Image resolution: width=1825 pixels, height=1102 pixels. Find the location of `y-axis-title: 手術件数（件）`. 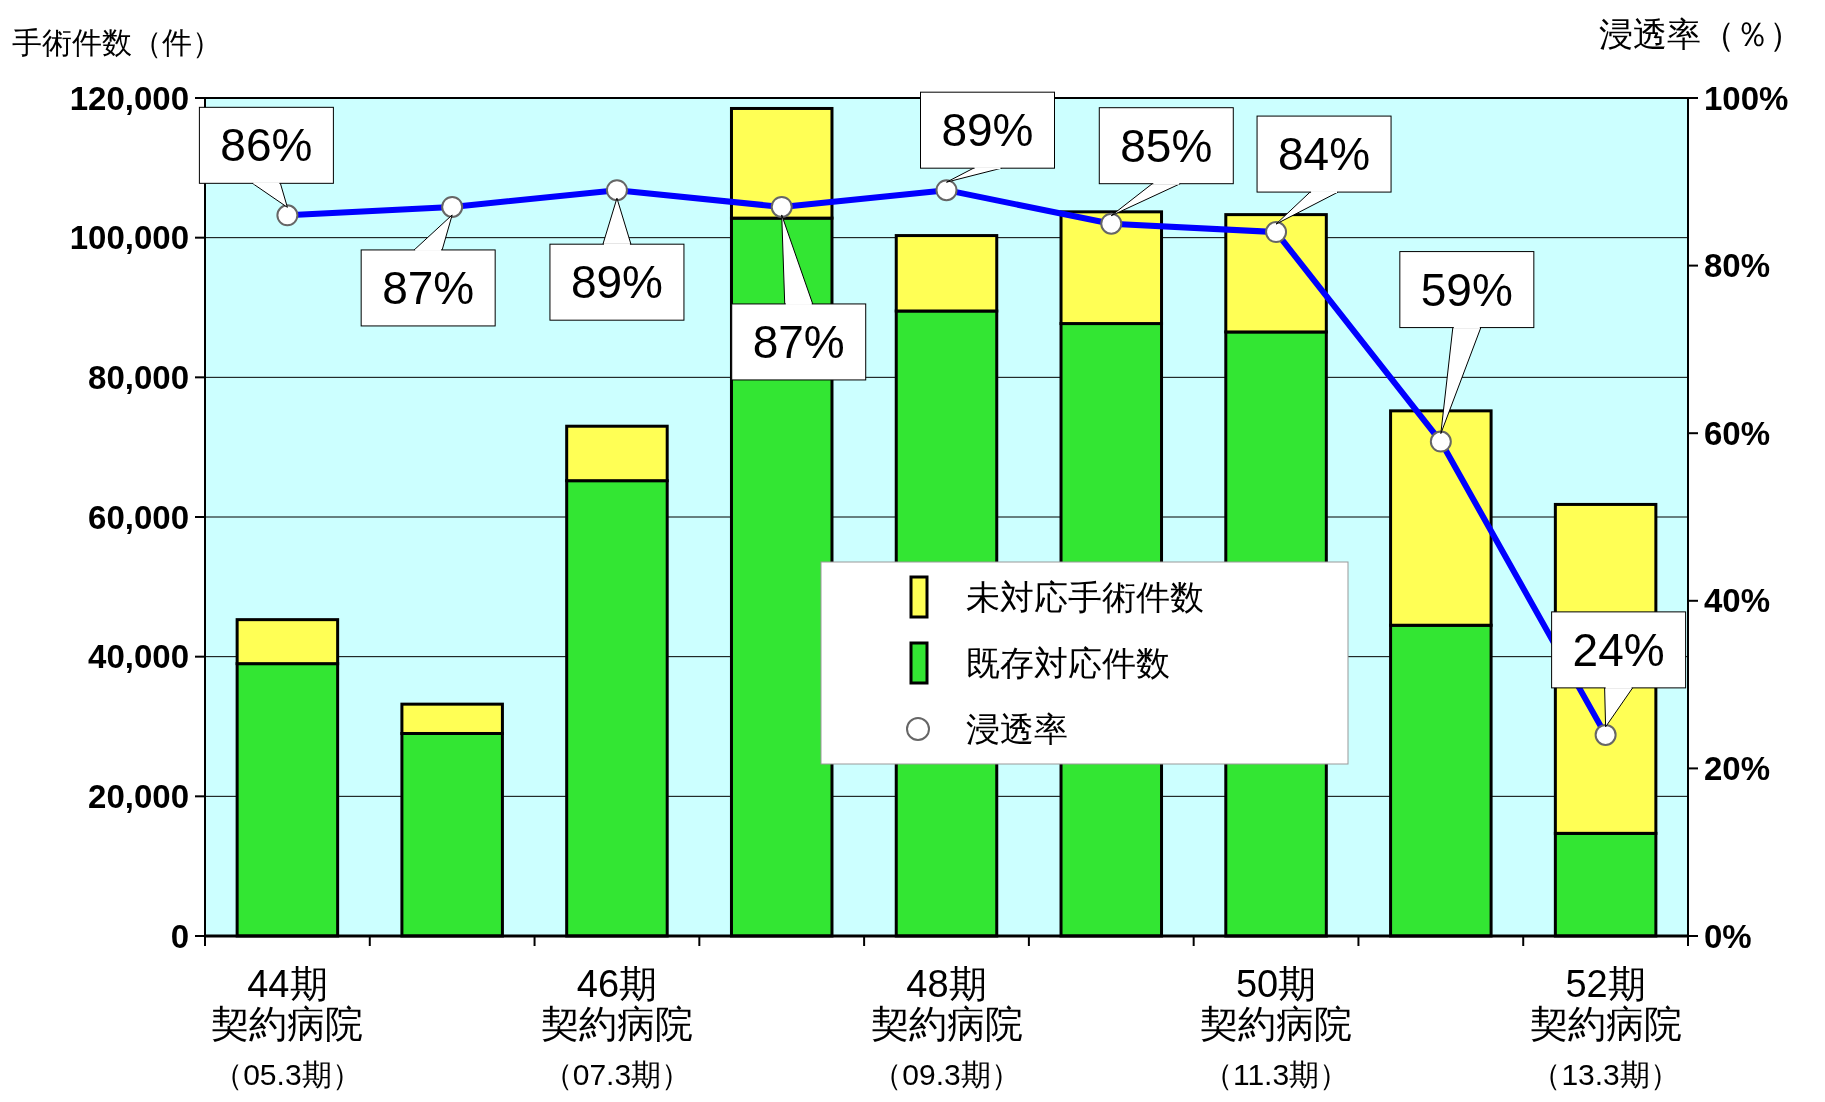

y-axis-title: 手術件数（件） is located at coordinates (117, 42).